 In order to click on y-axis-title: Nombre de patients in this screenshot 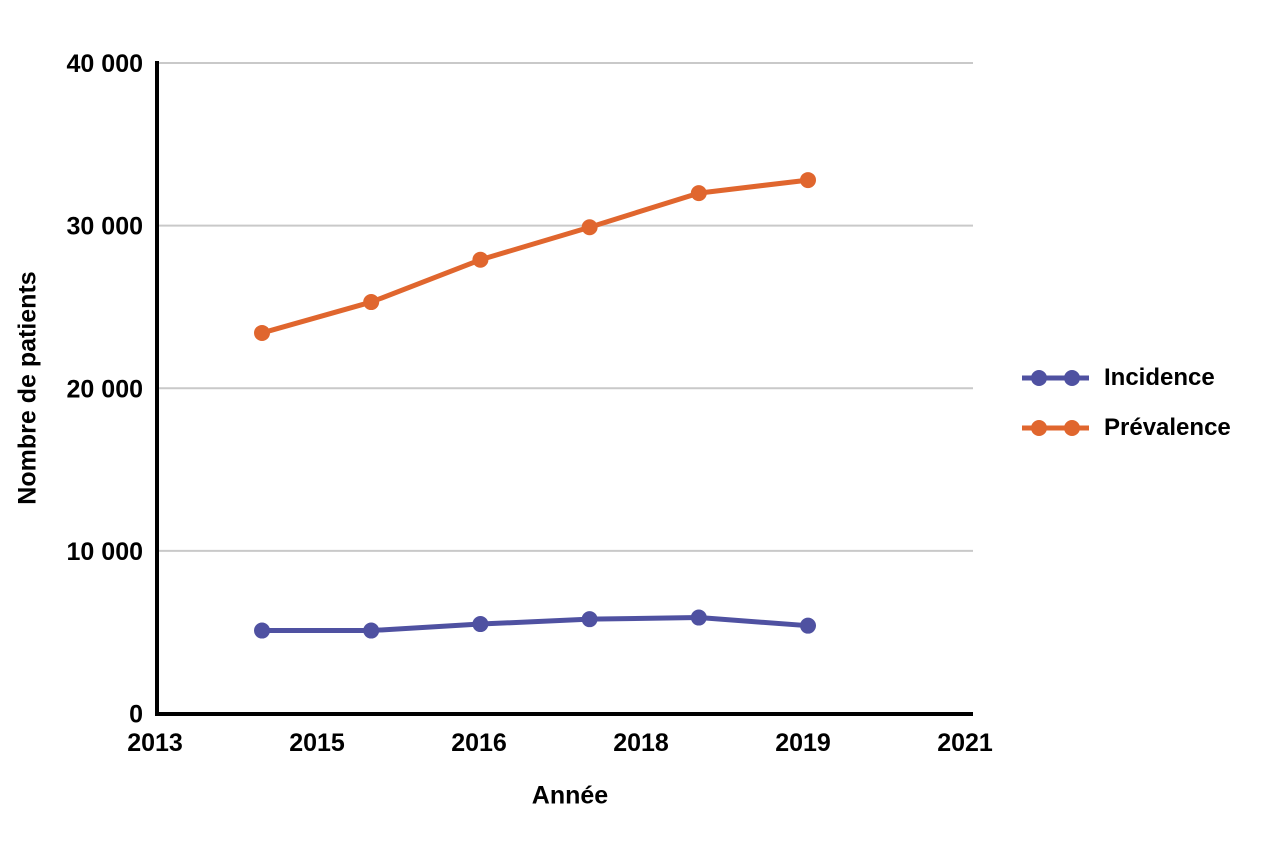, I will do `click(27, 388)`.